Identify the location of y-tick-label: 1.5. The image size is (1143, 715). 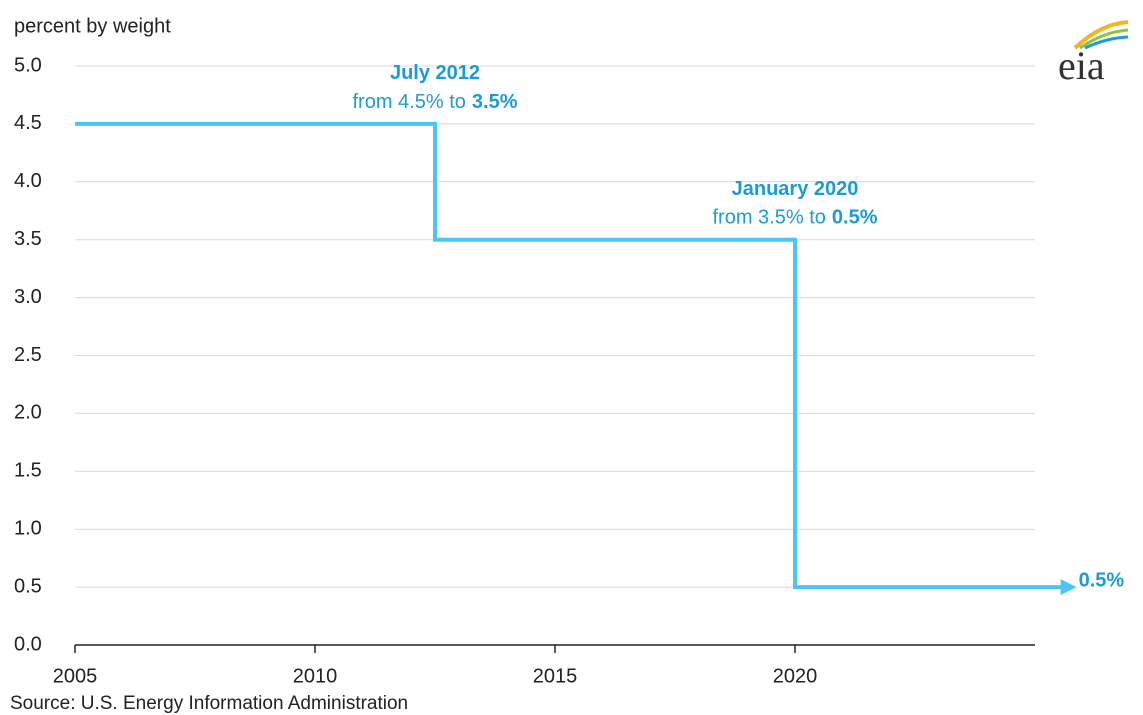
(28, 471).